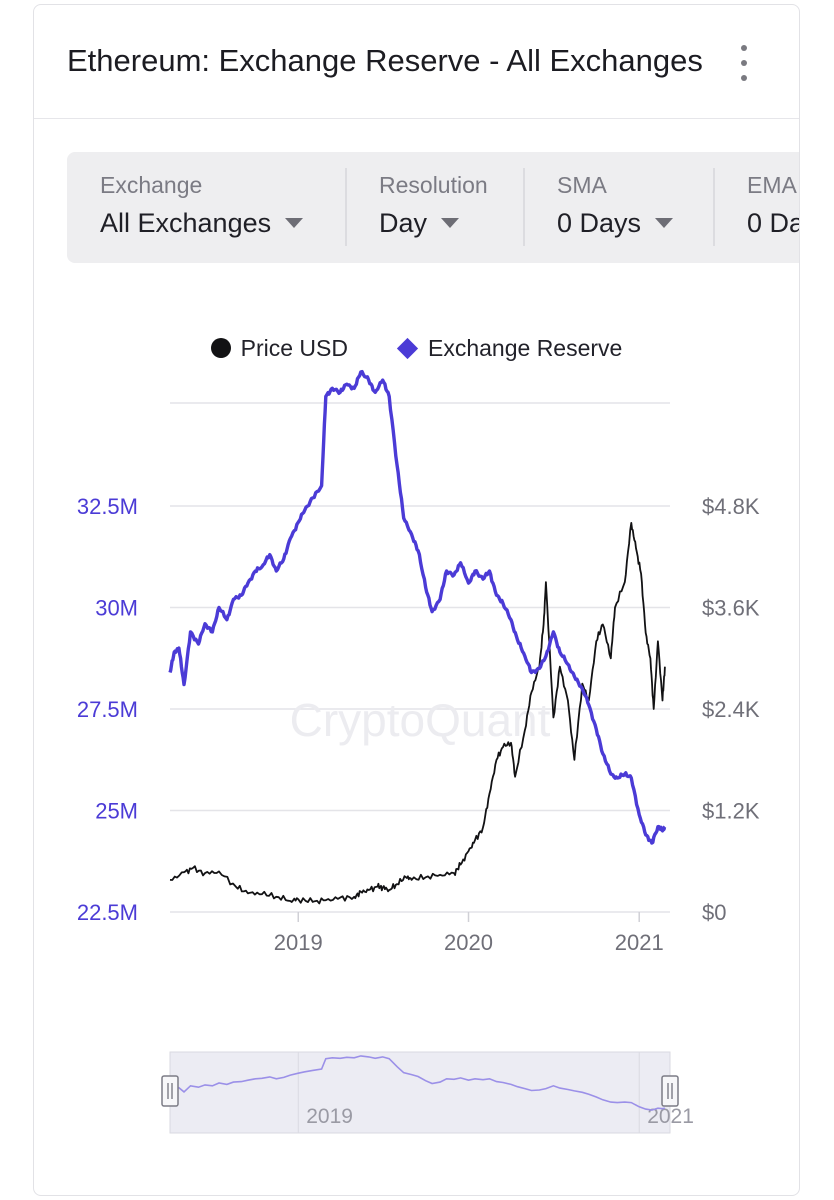  I want to click on chart-legend: Price USD Exchange Reserve, so click(416, 348).